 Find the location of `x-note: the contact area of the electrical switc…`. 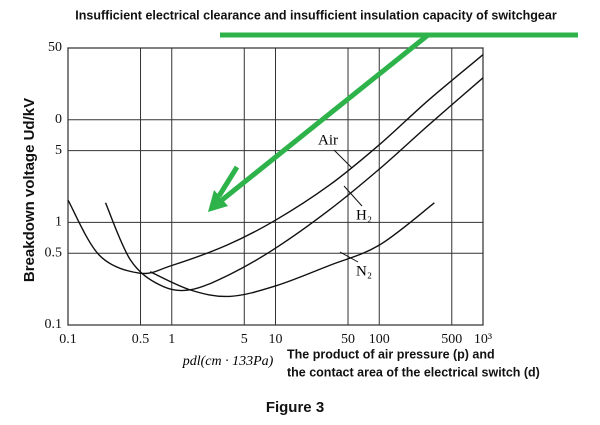

x-note: the contact area of the electrical switc… is located at coordinates (413, 372).